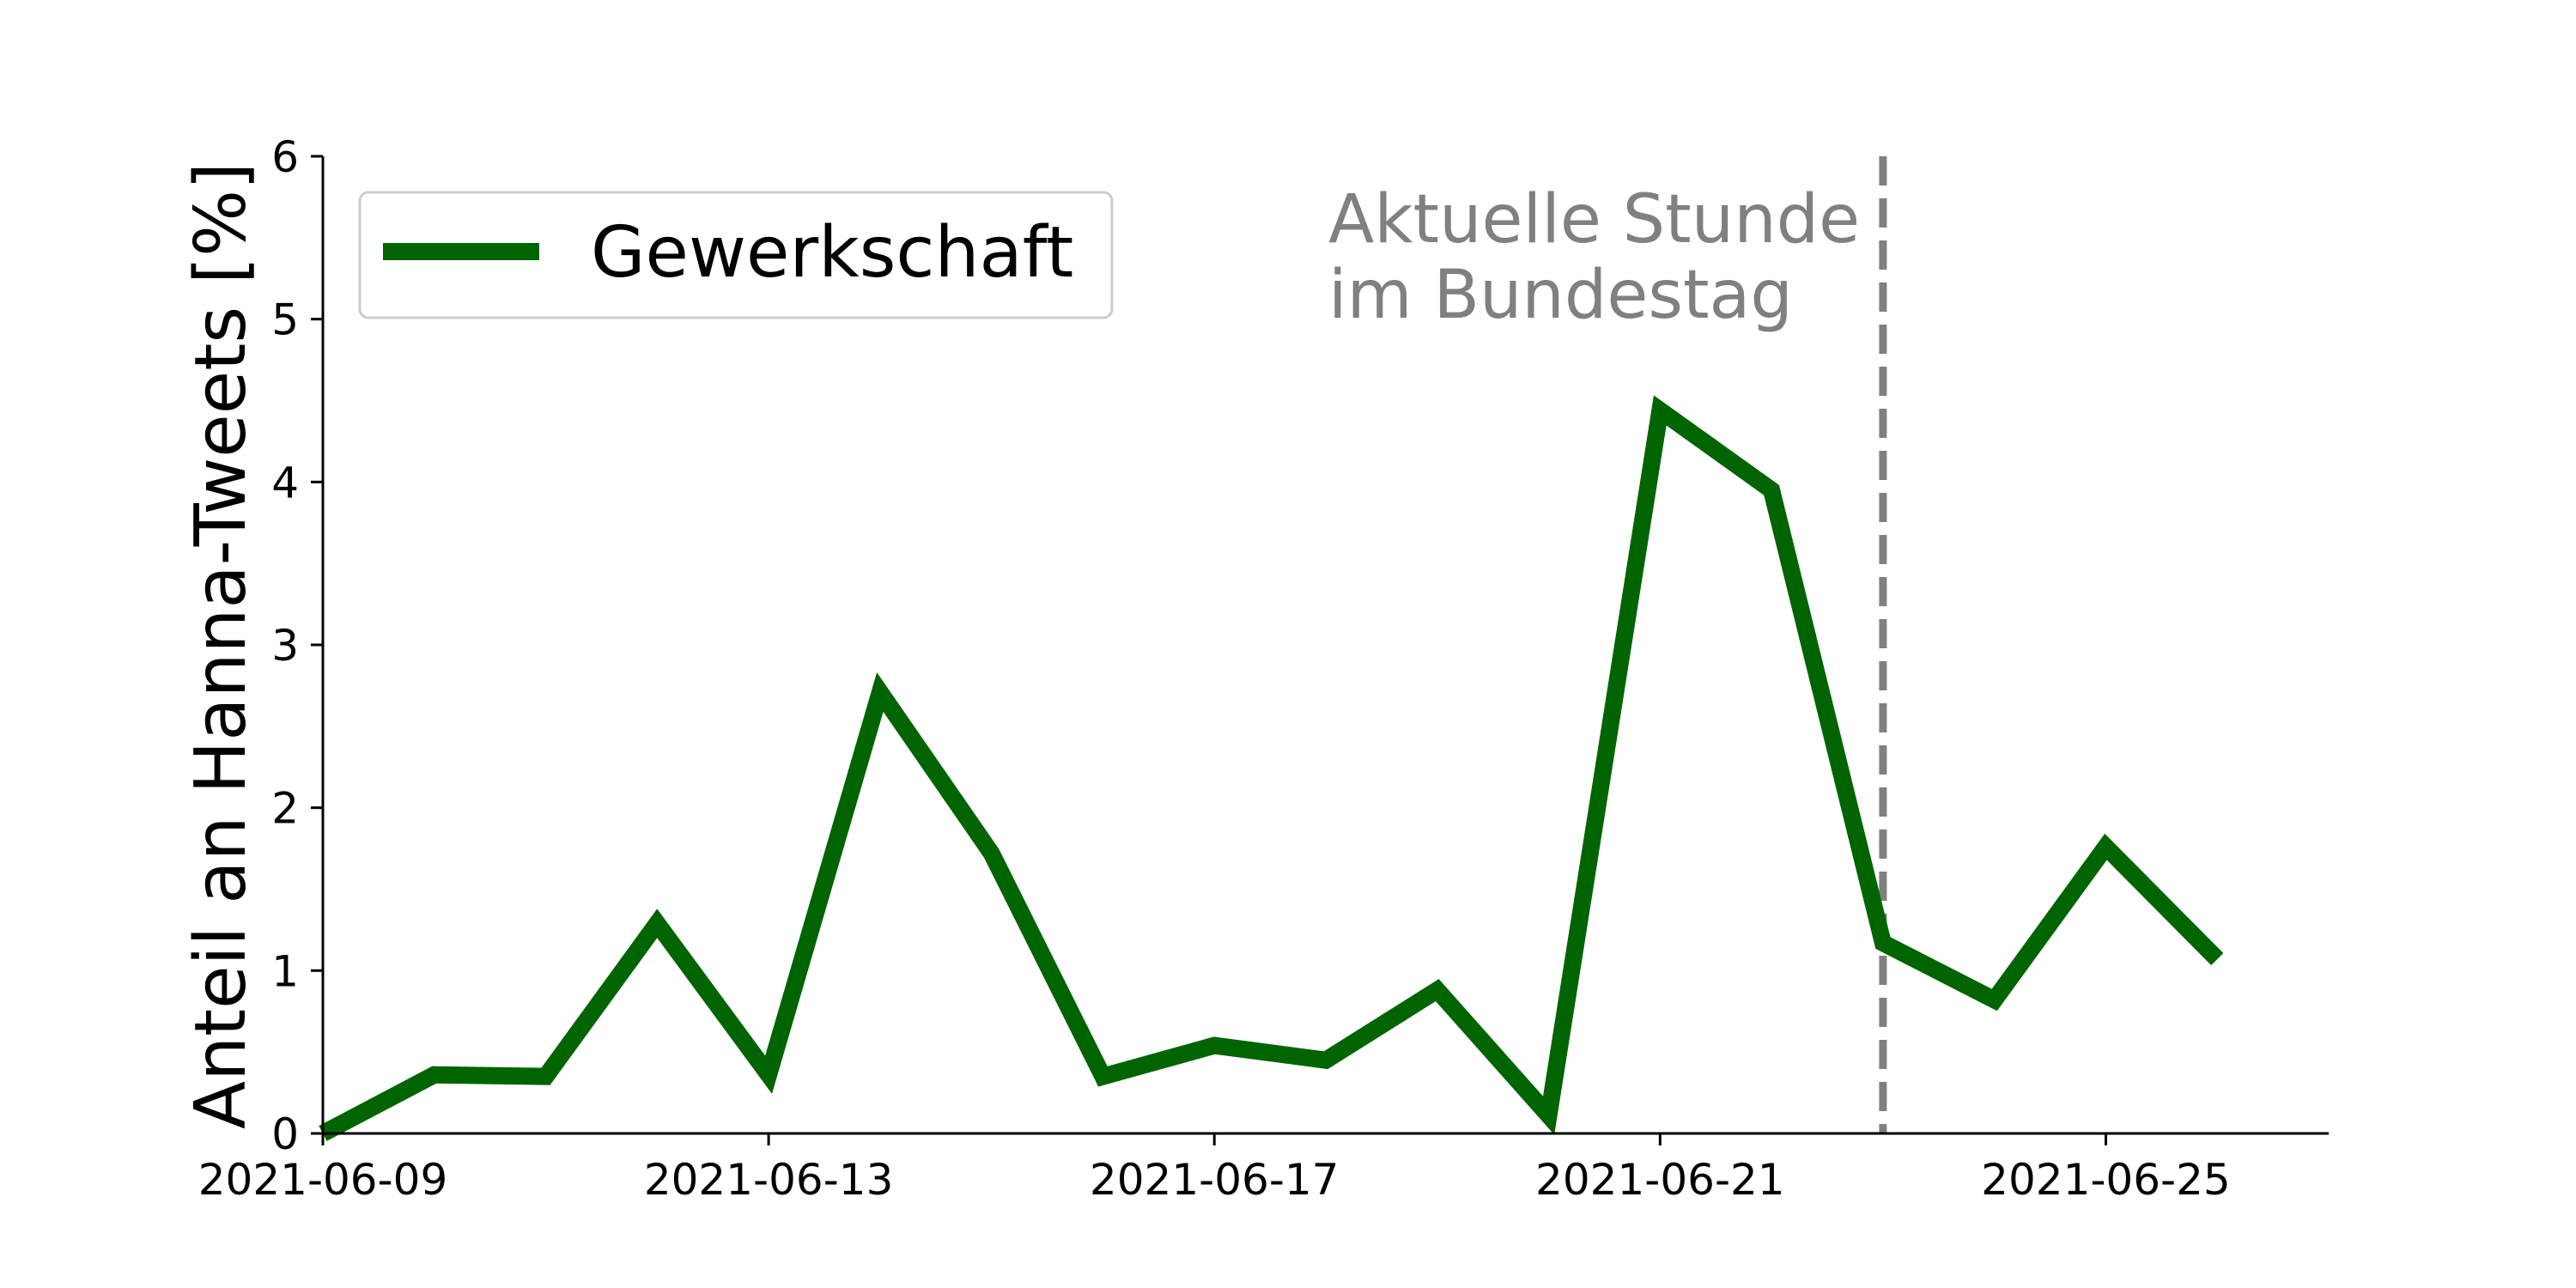 The height and width of the screenshot is (1288, 2576). Describe the element at coordinates (285, 809) in the screenshot. I see `y-tick-label-2: 2` at that location.